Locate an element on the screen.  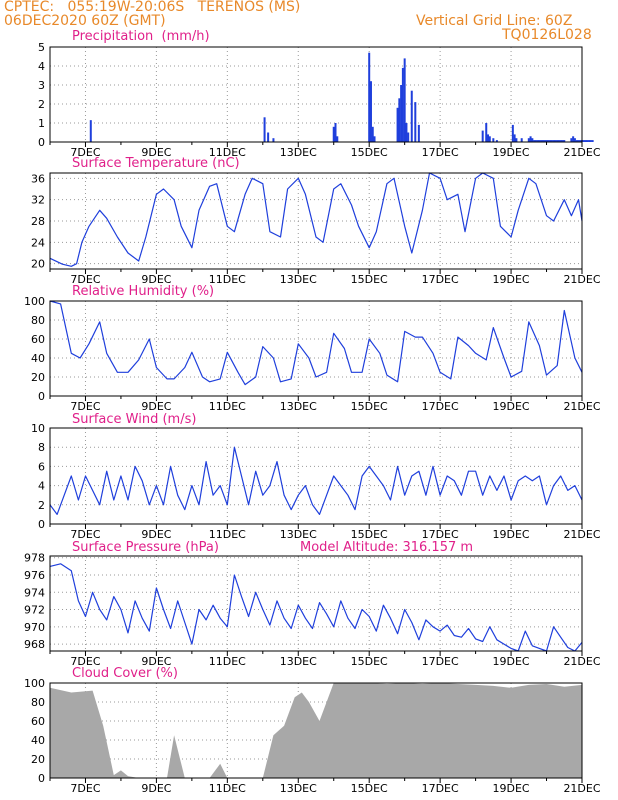
pressure-x-tick-label: 19DEC is located at coordinates (511, 661).